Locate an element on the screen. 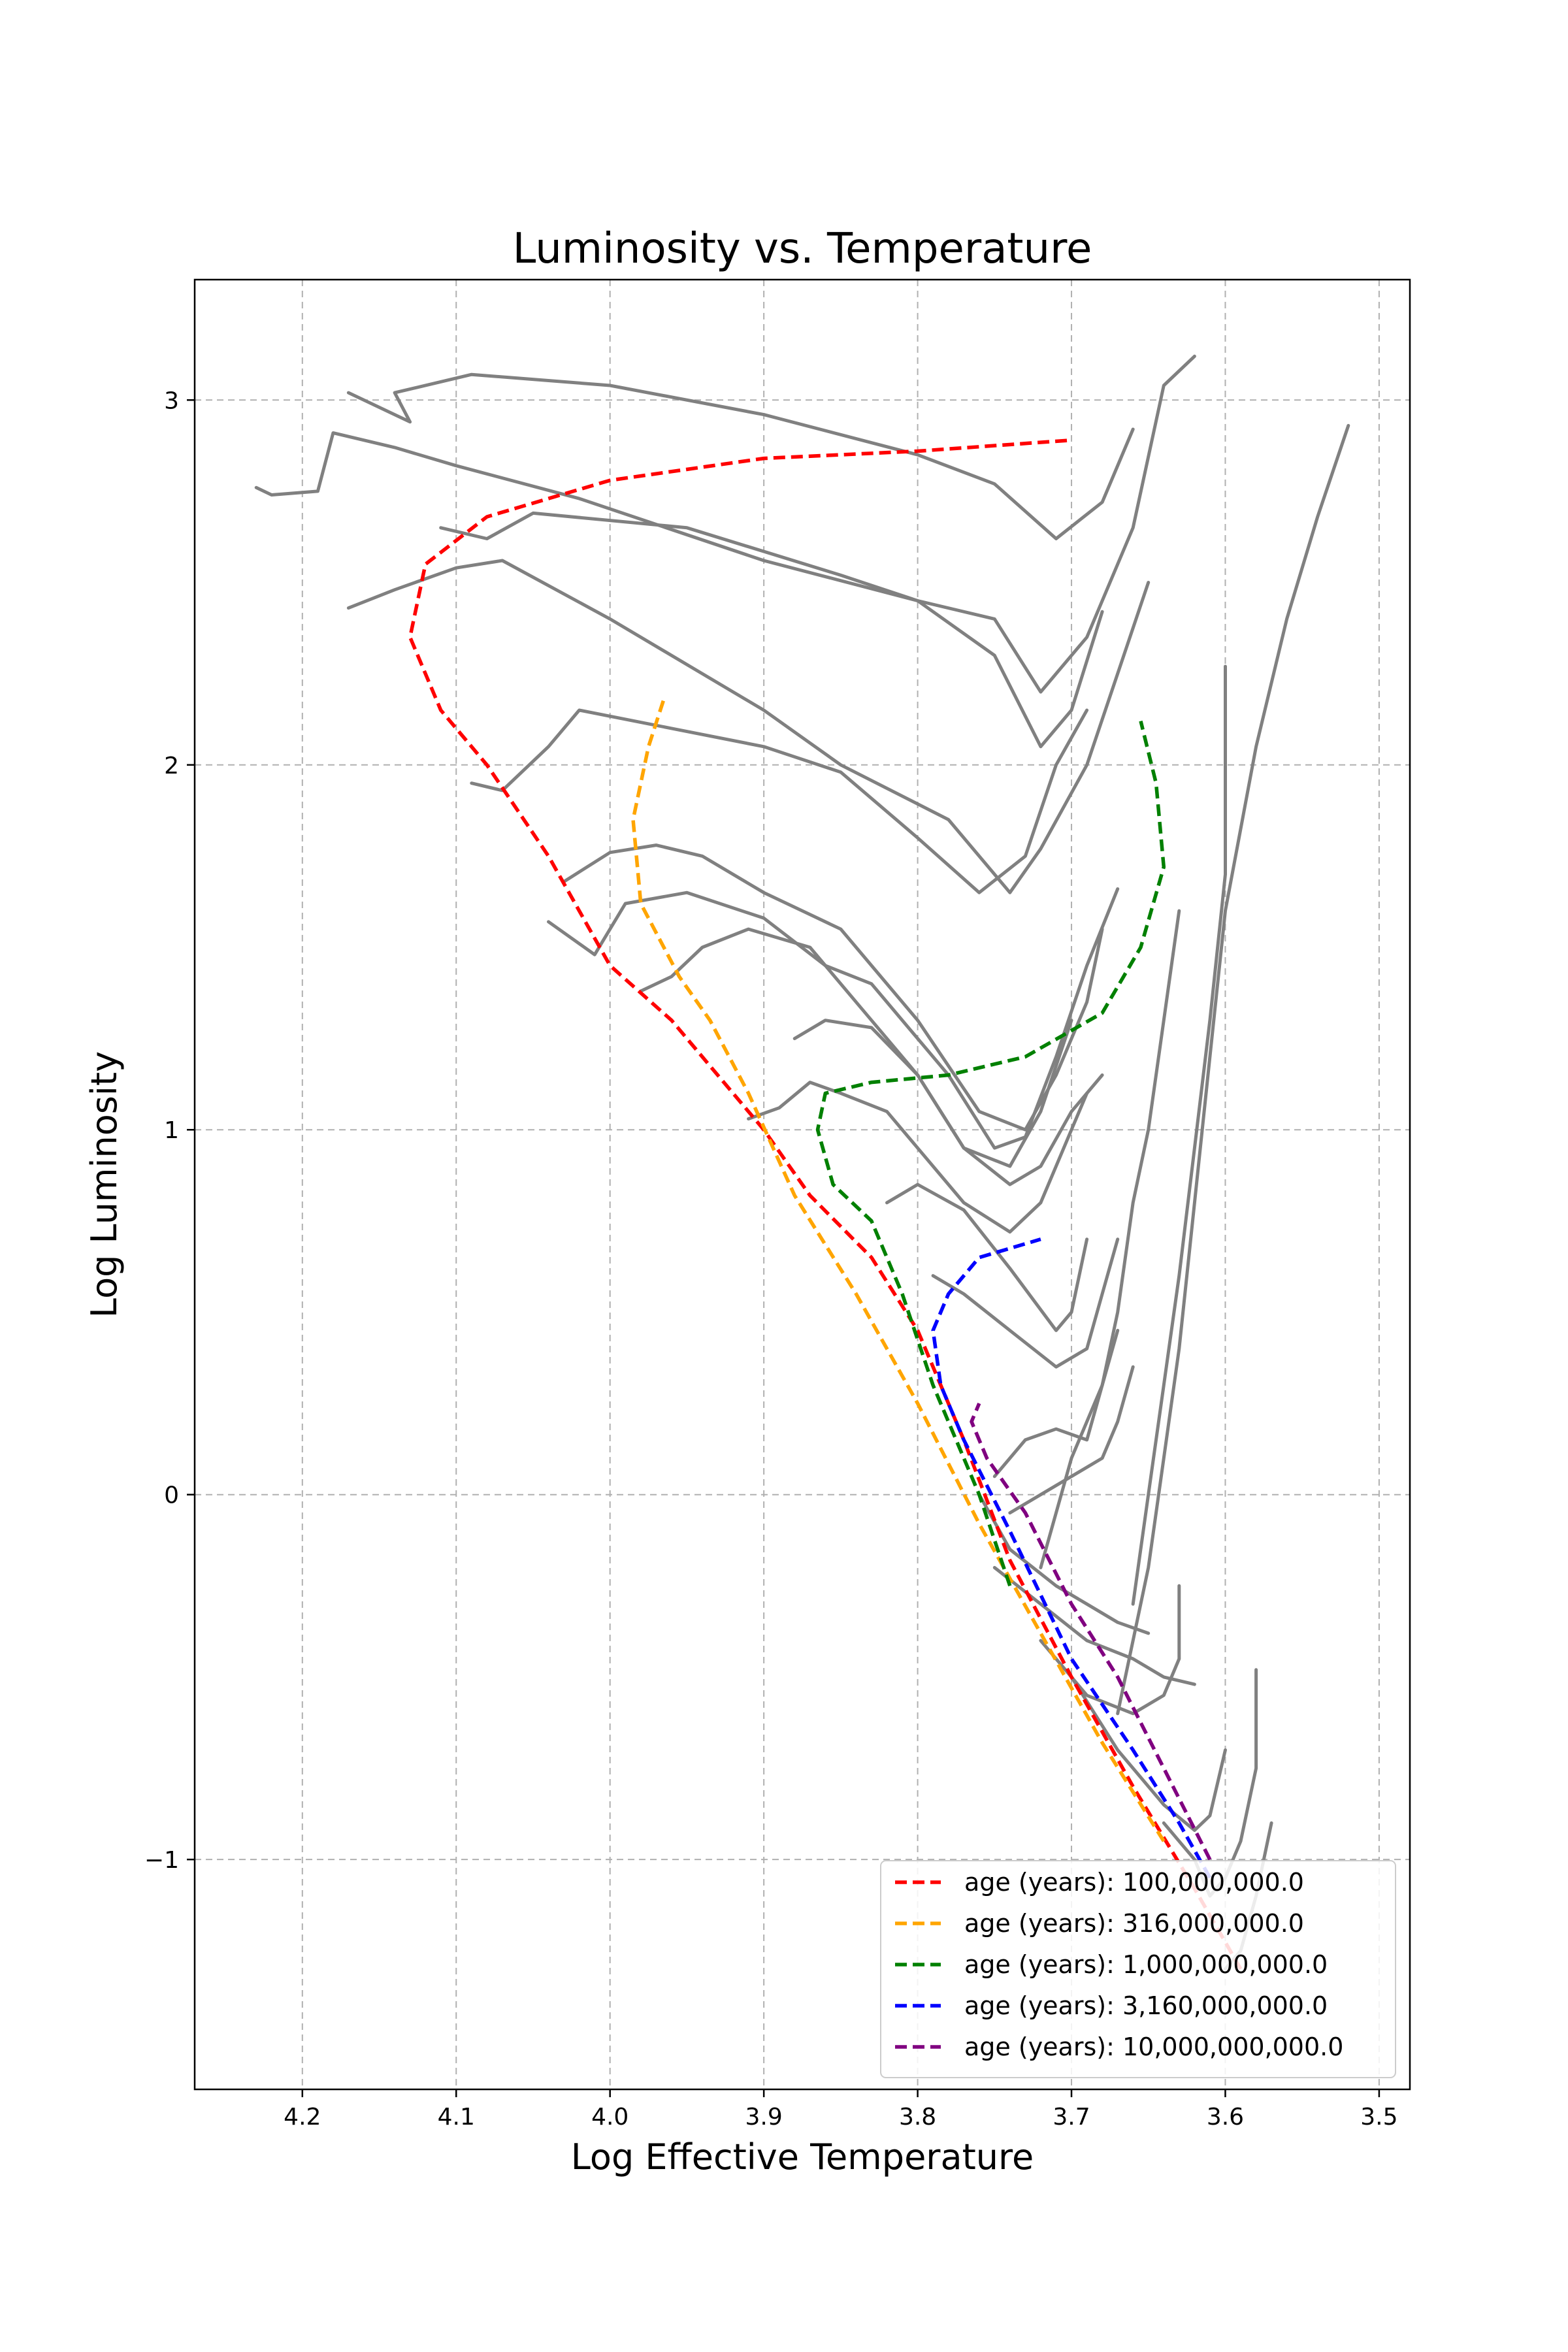 This screenshot has height=2352, width=1568. legend-label-3: age (years): 3,160,000,000.0 is located at coordinates (1146, 2005).